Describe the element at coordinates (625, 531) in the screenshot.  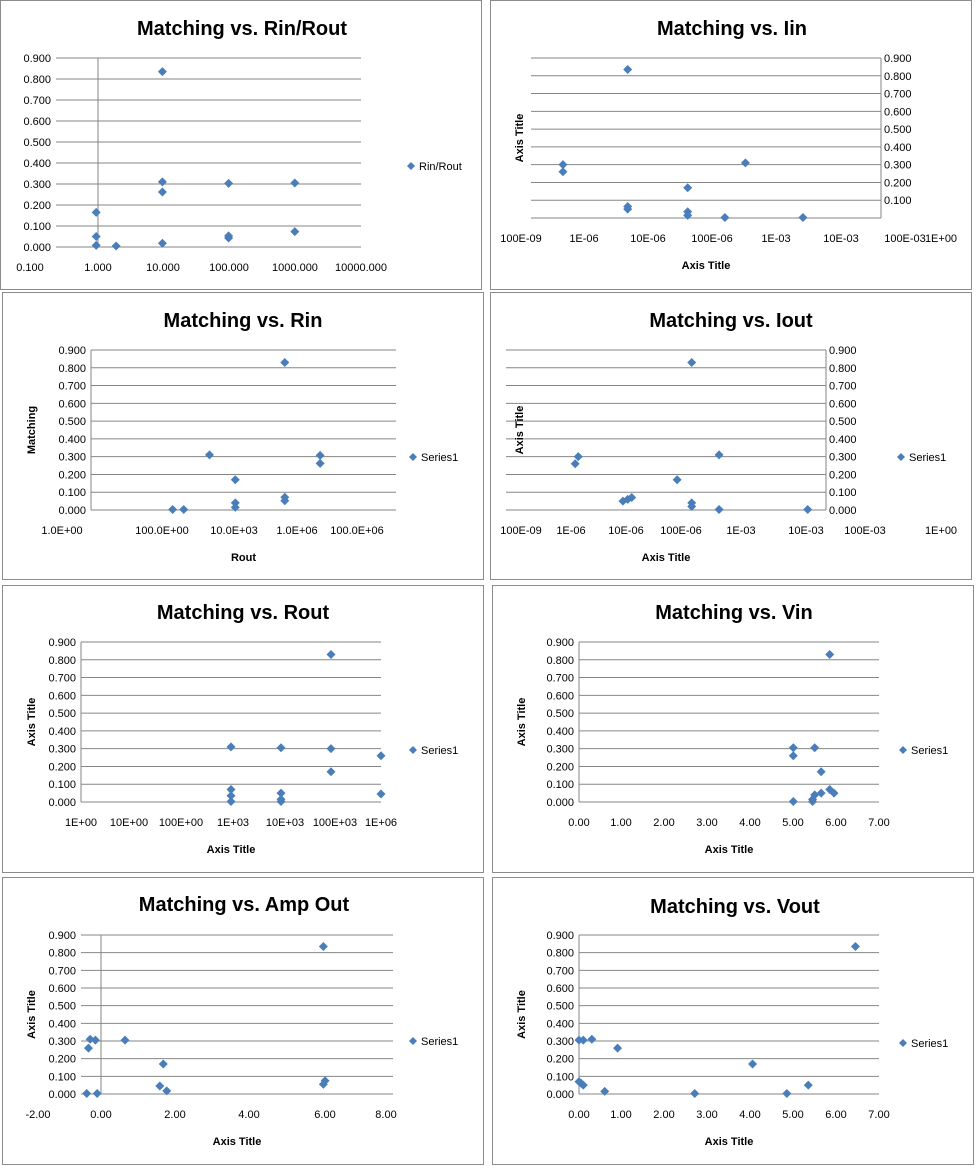
I see `x-tick-label: 10E-06` at that location.